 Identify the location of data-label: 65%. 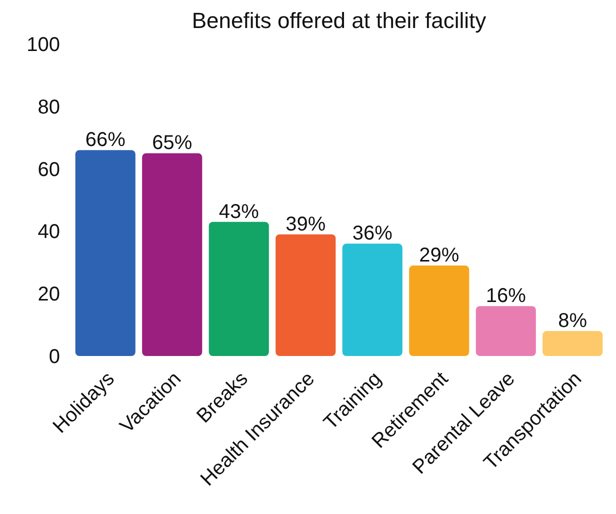
(172, 143).